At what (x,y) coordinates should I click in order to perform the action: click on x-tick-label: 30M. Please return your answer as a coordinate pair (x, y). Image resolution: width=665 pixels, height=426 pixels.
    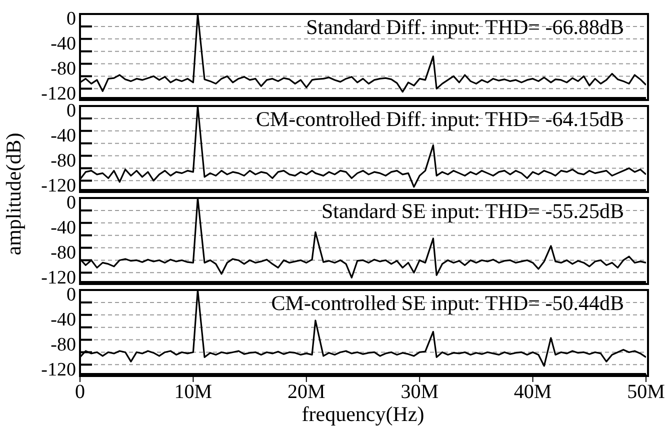
    Looking at the image, I should click on (419, 392).